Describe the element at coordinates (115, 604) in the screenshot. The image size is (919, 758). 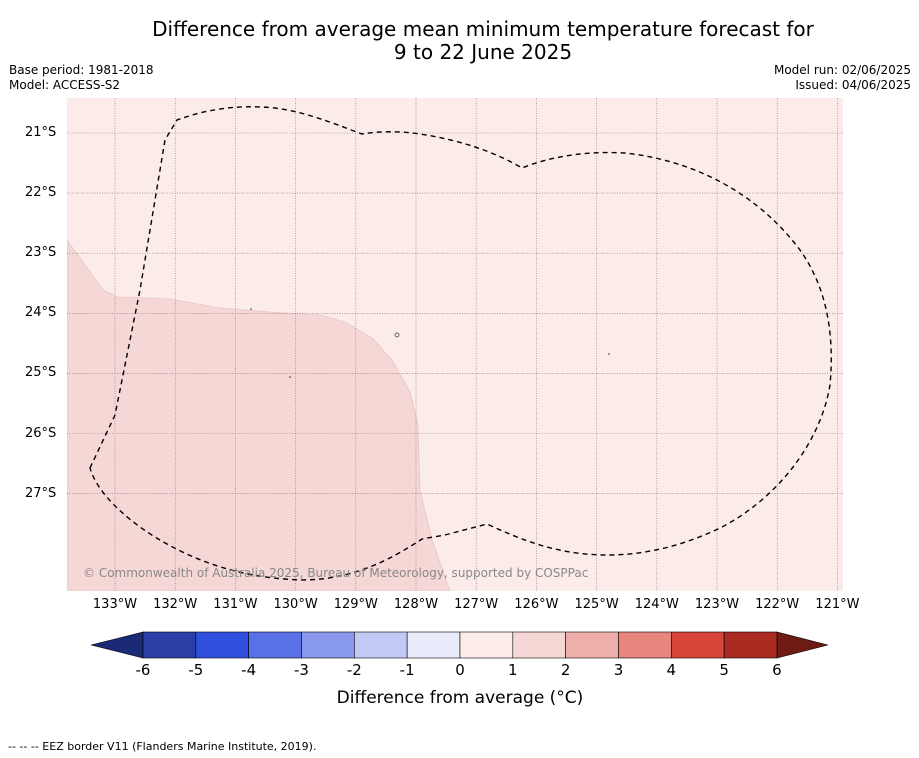
I see `lon-label: 133°W` at that location.